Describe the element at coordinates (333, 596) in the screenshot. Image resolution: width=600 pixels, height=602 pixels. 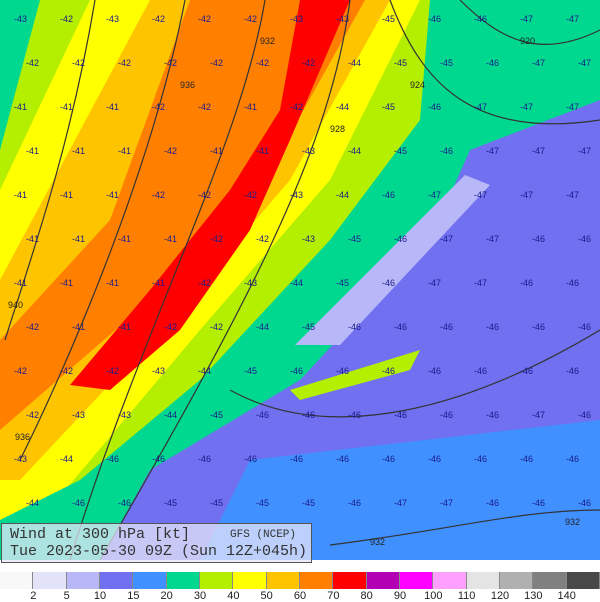
I see `legend-tick-label: 70` at that location.